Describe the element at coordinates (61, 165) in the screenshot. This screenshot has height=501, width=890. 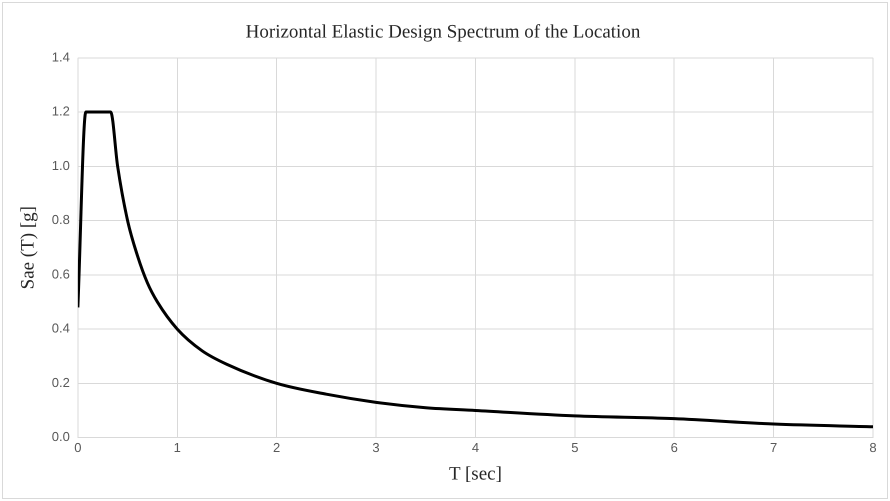
I see `y-tick-label: 1.0` at that location.